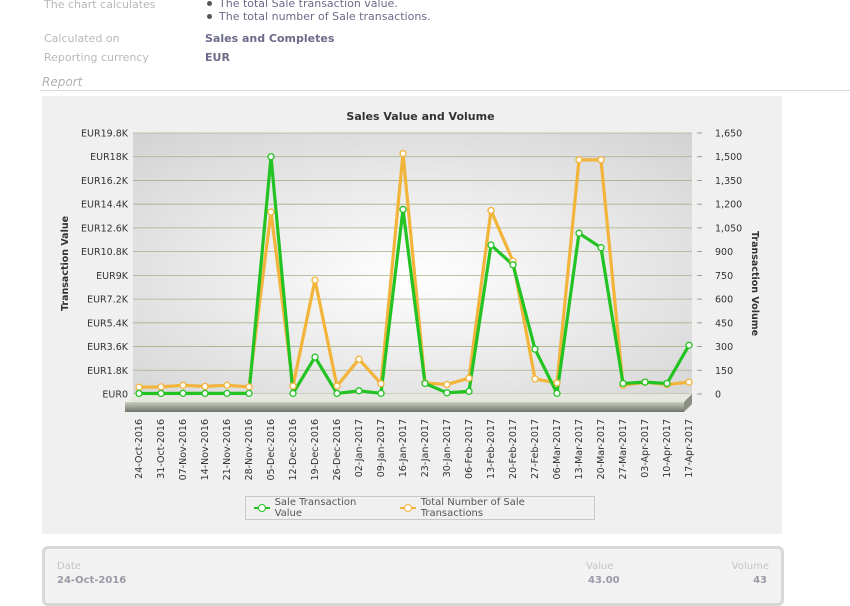  I want to click on y2-tick-label: 1,200, so click(728, 205).